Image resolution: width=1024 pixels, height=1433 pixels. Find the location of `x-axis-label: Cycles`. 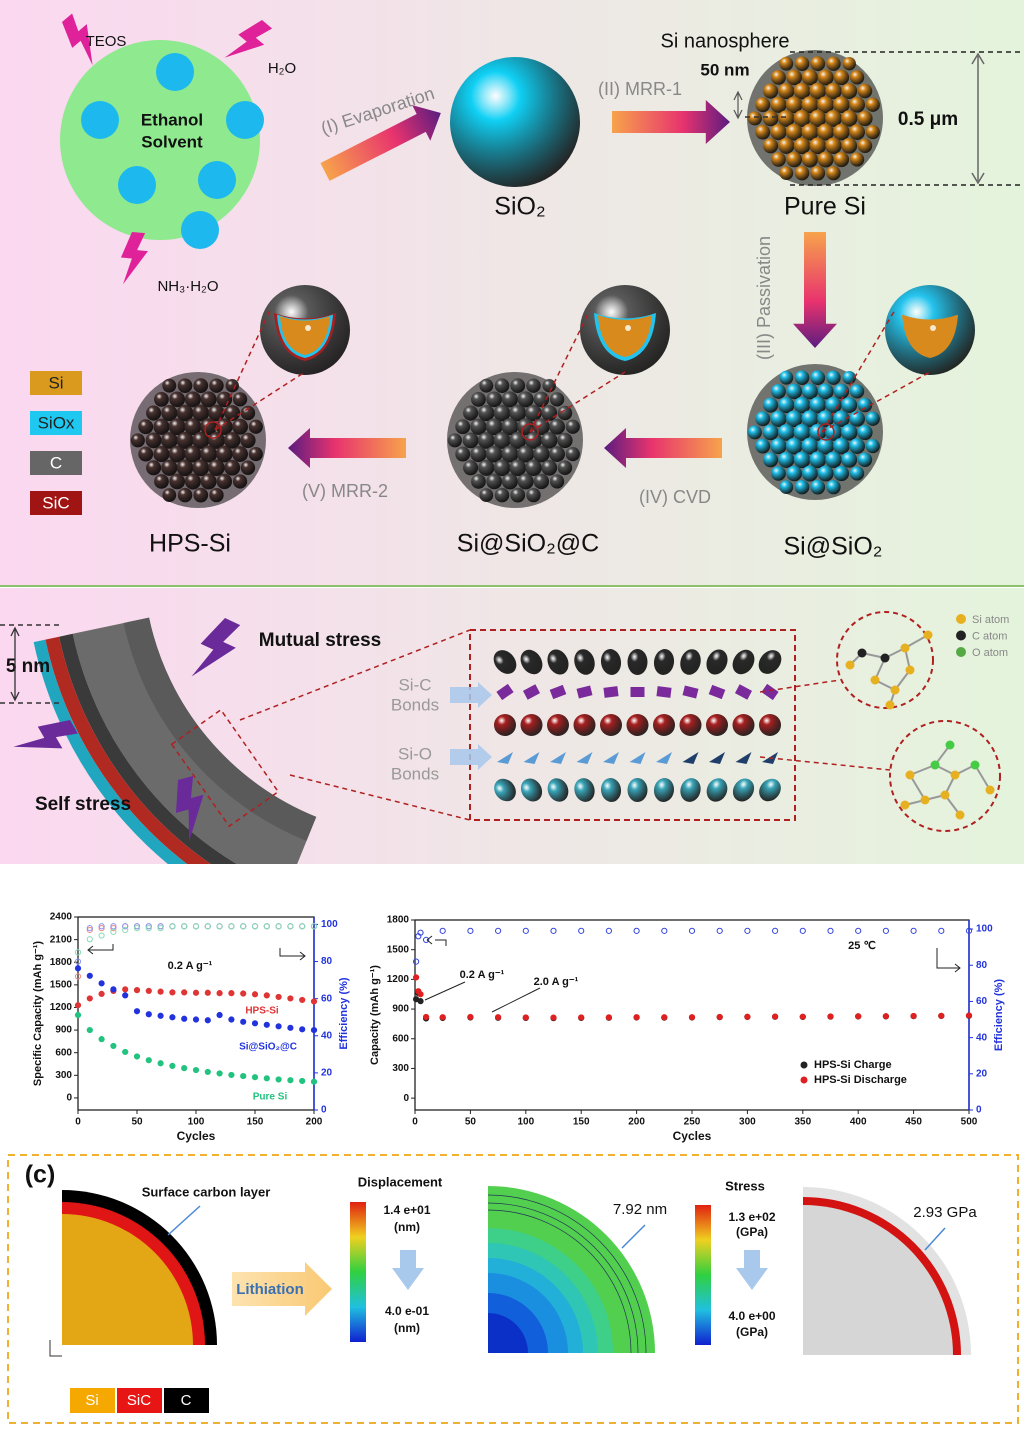

x-axis-label: Cycles is located at coordinates (692, 1136).